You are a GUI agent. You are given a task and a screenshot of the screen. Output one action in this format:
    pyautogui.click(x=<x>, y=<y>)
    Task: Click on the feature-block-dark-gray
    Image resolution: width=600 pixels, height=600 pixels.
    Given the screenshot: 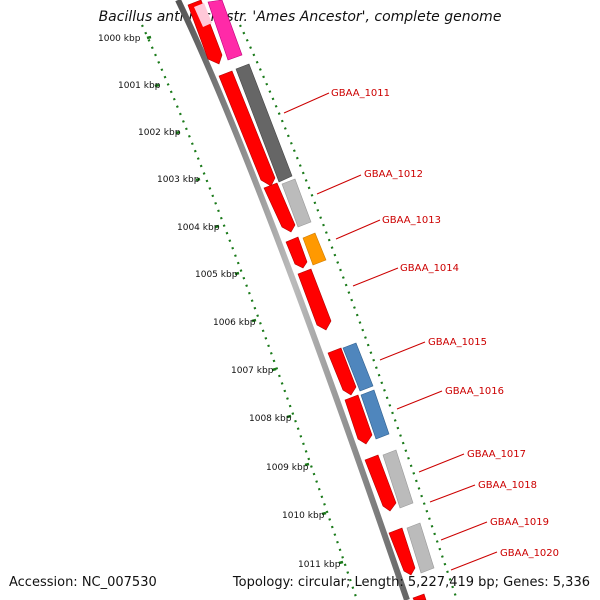 What is the action you would take?
    pyautogui.click(x=264, y=123)
    